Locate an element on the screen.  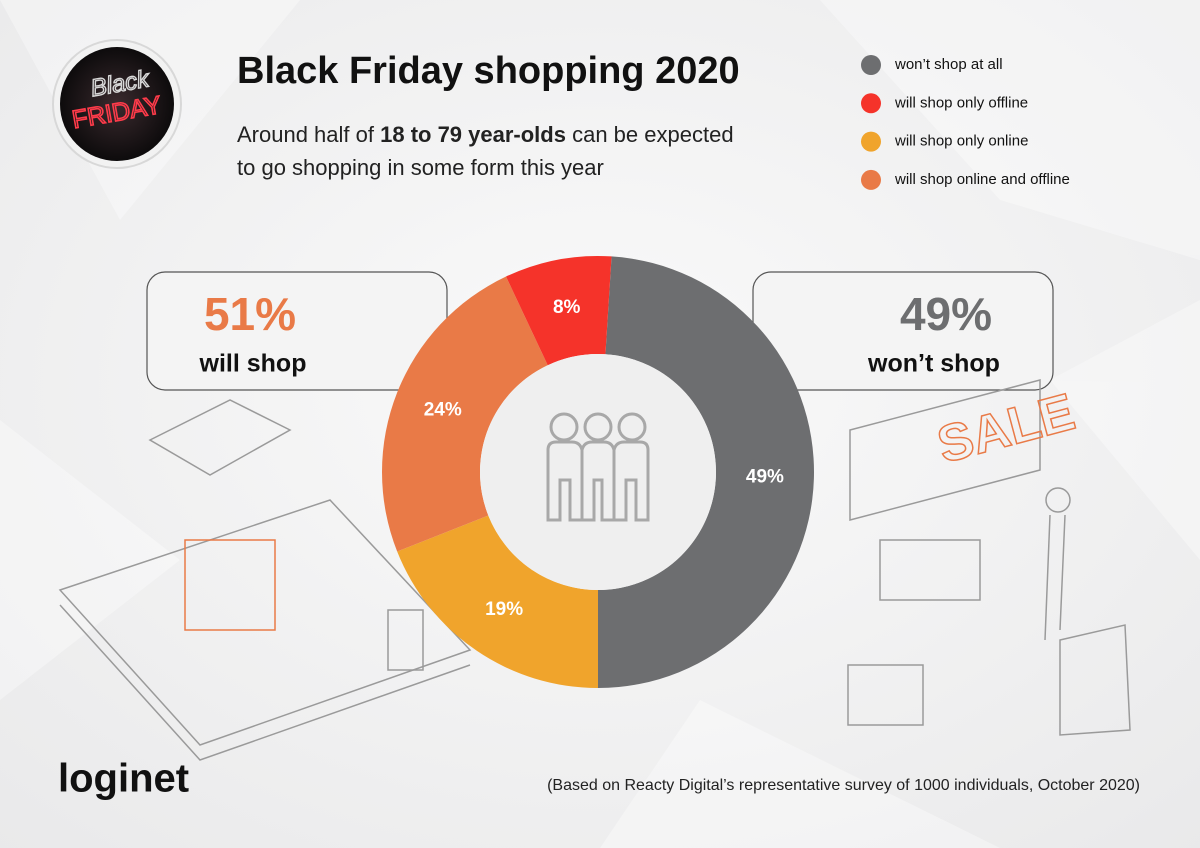
people-icon is located at coordinates (598, 467).